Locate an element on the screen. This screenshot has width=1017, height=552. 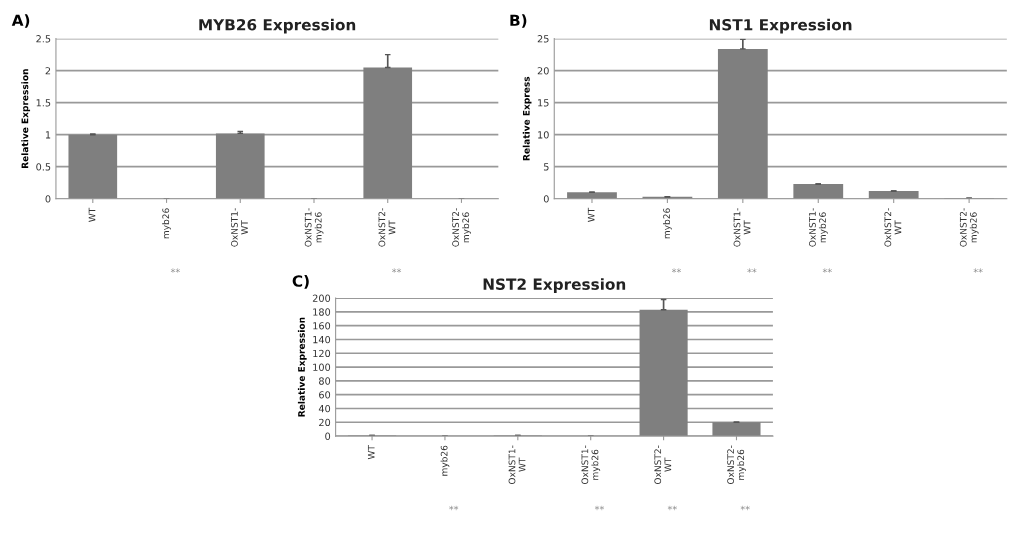
text: A) is located at coordinates (20, 21).